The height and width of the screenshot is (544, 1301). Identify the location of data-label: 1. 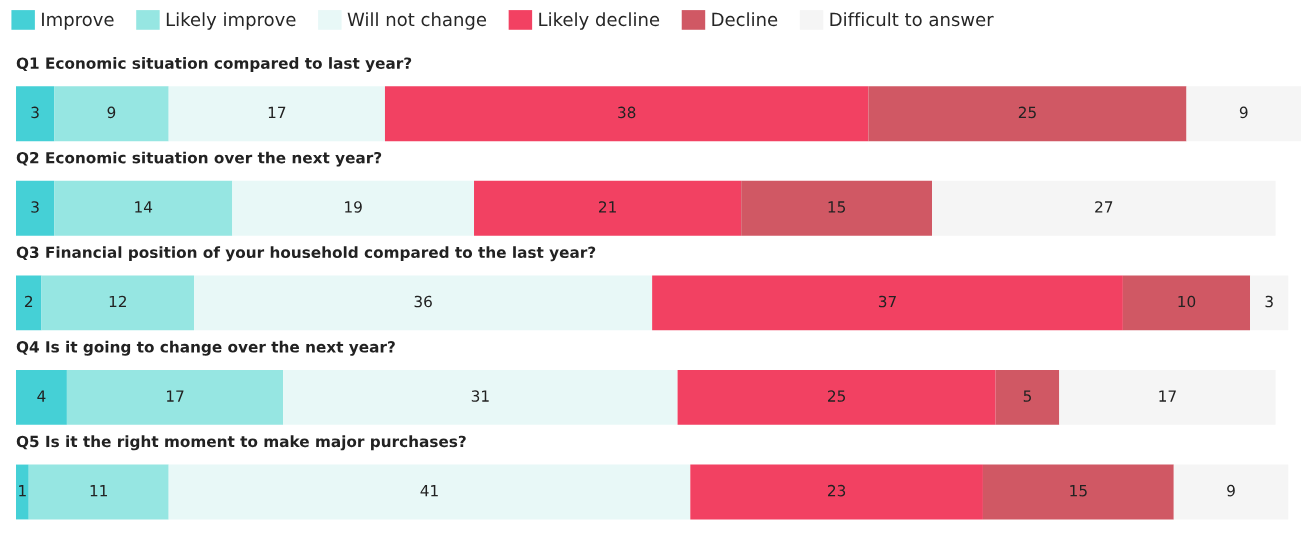
(22, 491).